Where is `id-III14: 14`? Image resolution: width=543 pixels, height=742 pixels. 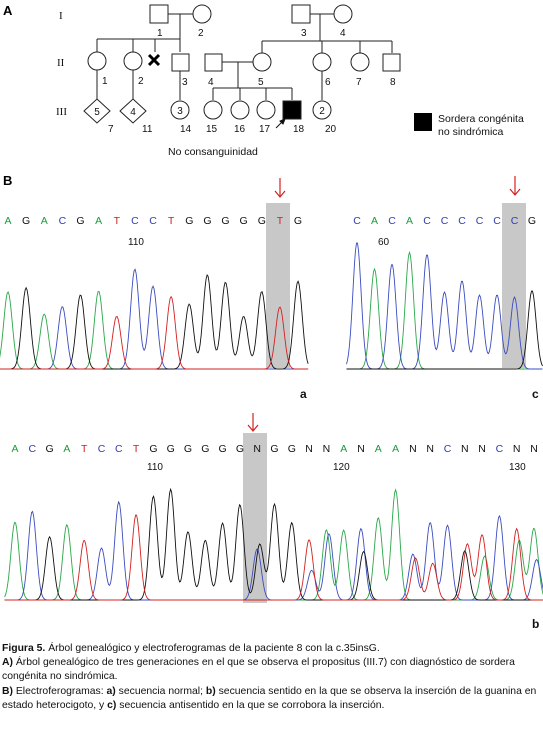 id-III14: 14 is located at coordinates (186, 129).